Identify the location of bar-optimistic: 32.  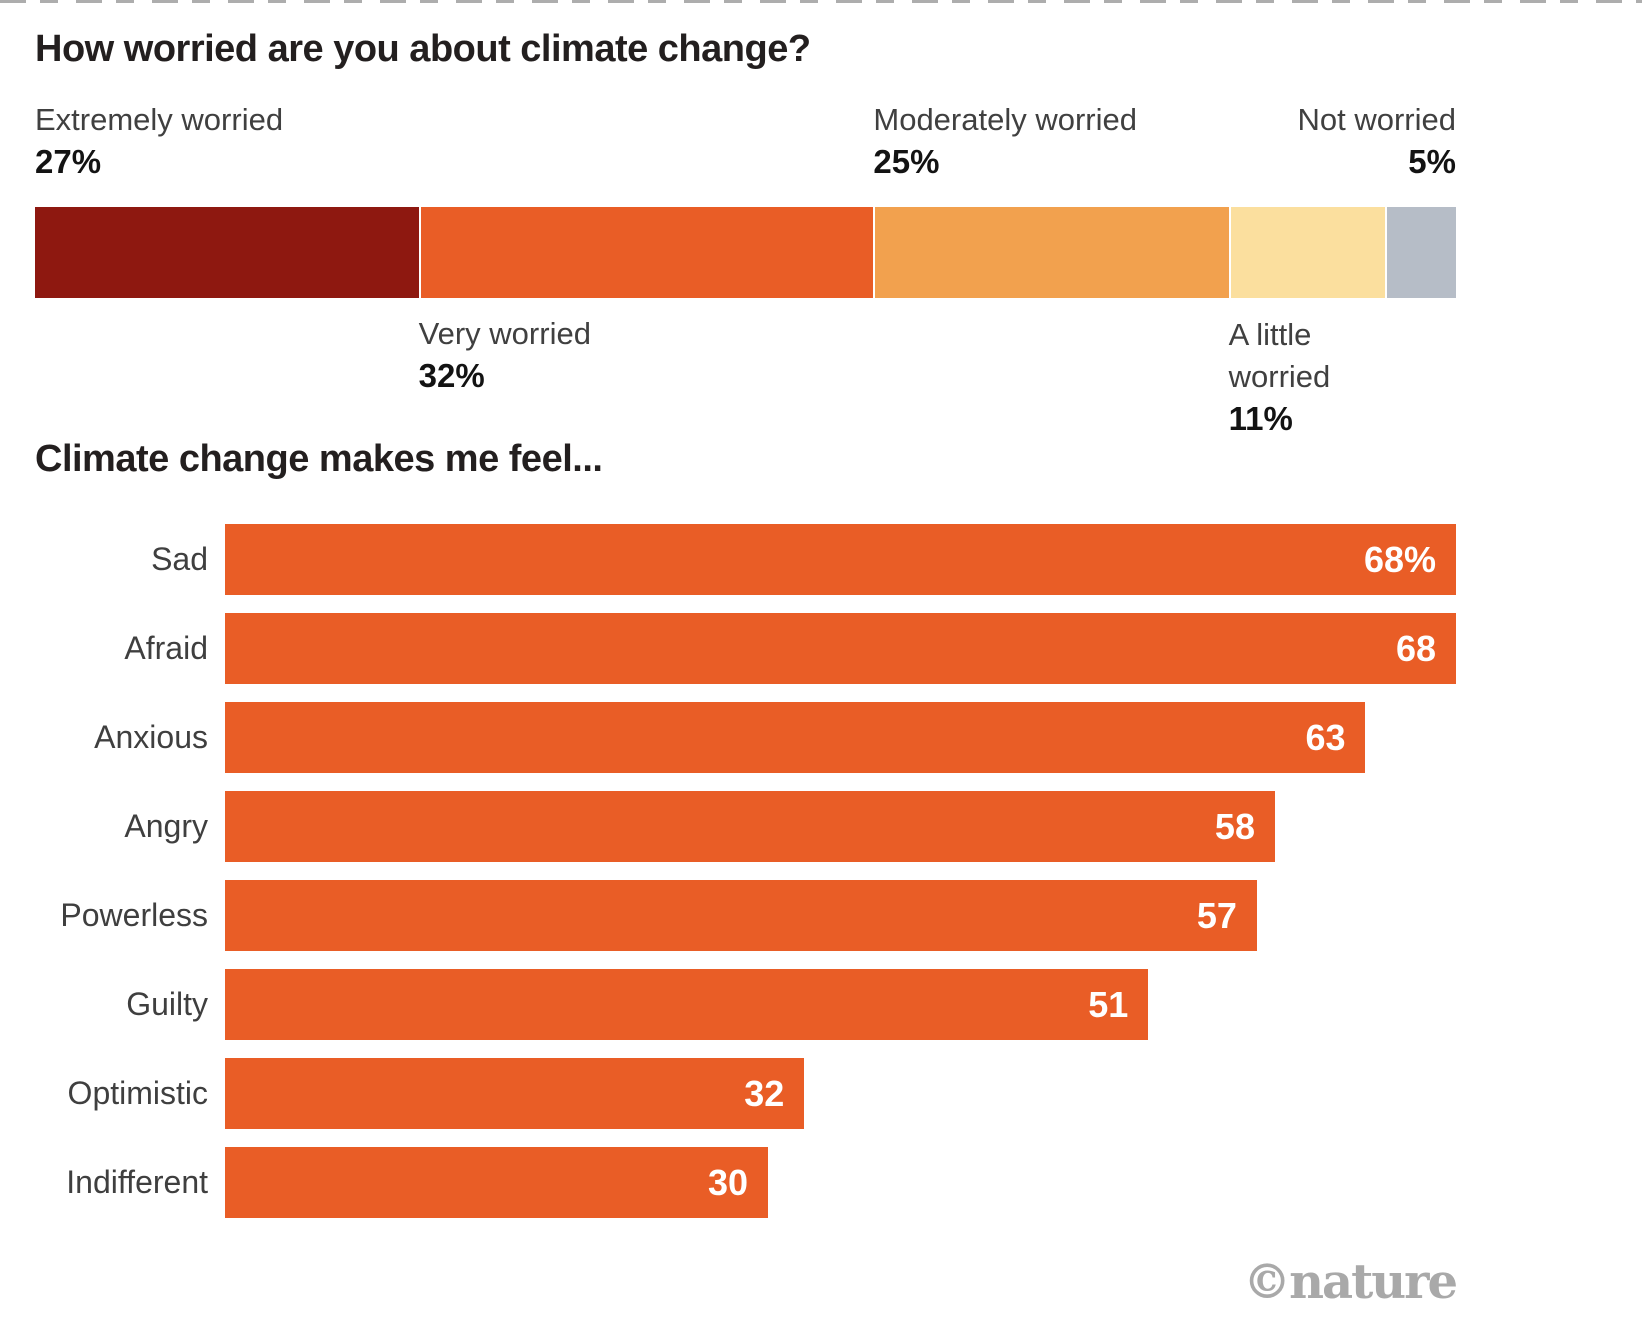
(515, 1093).